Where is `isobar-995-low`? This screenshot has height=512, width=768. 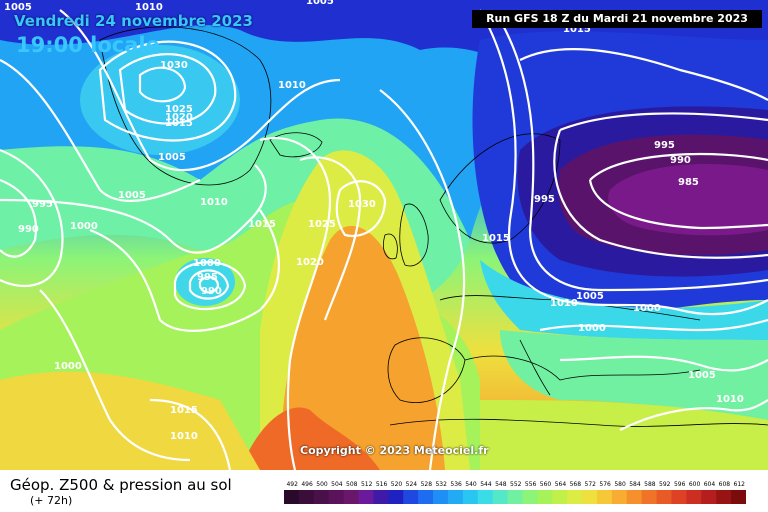 isobar-995-low is located at coordinates (209, 284).